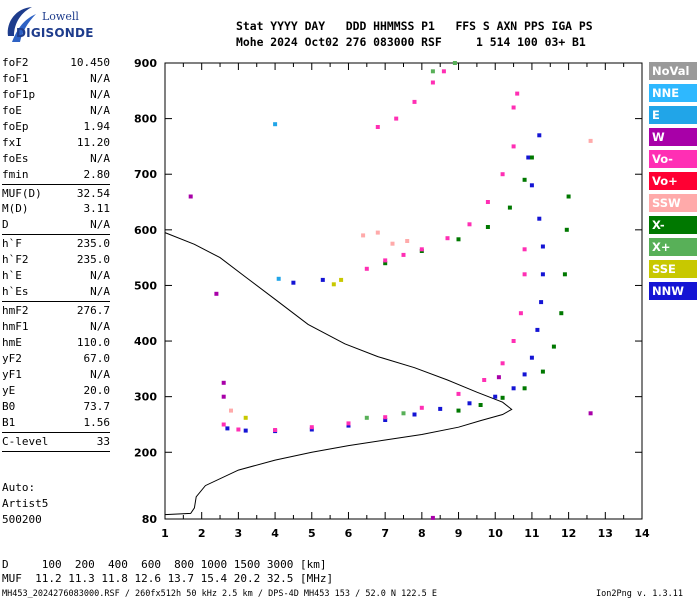 Image resolution: width=700 pixels, height=600 pixels. I want to click on version-footer: Ion2Png v. 1.3.11, so click(639, 594).